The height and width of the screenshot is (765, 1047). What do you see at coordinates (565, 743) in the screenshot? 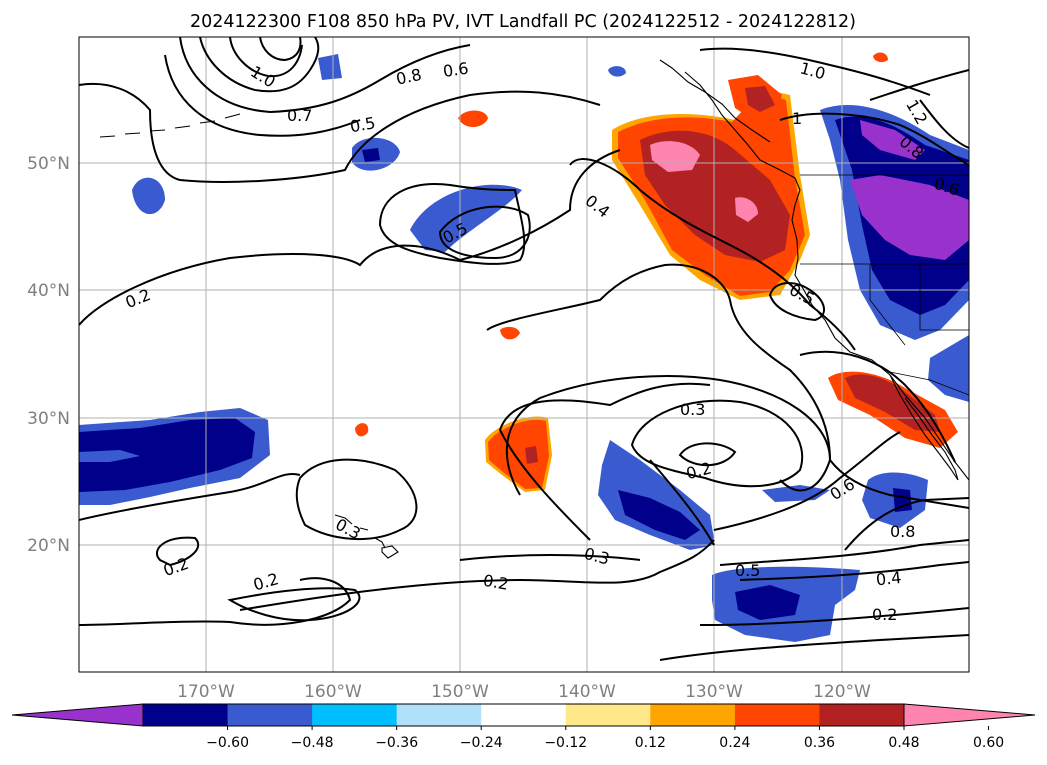
I see `colorbar-tick-label: −0.12` at bounding box center [565, 743].